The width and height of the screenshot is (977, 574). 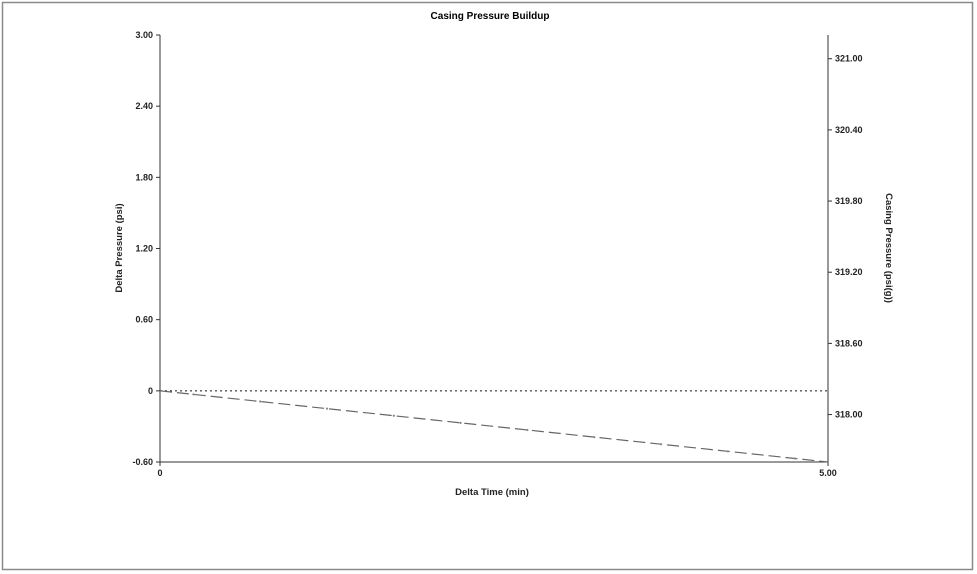 What do you see at coordinates (159, 473) in the screenshot?
I see `x-tick-label: 0` at bounding box center [159, 473].